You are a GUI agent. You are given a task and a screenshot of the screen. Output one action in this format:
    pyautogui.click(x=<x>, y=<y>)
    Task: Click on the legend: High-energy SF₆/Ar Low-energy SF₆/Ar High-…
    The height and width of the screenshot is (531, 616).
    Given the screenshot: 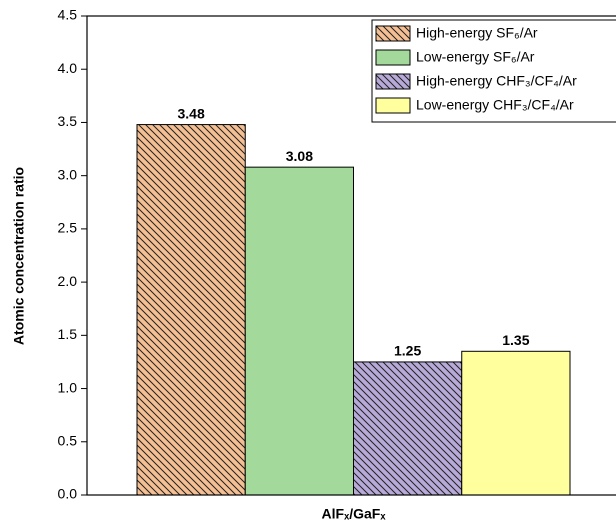 What is the action you would take?
    pyautogui.click(x=493, y=71)
    